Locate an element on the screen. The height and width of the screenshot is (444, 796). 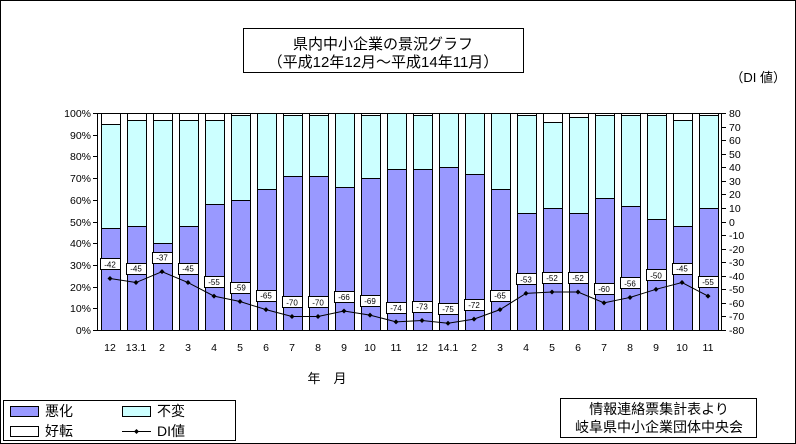
di-data-label: -74 is located at coordinates (396, 308).